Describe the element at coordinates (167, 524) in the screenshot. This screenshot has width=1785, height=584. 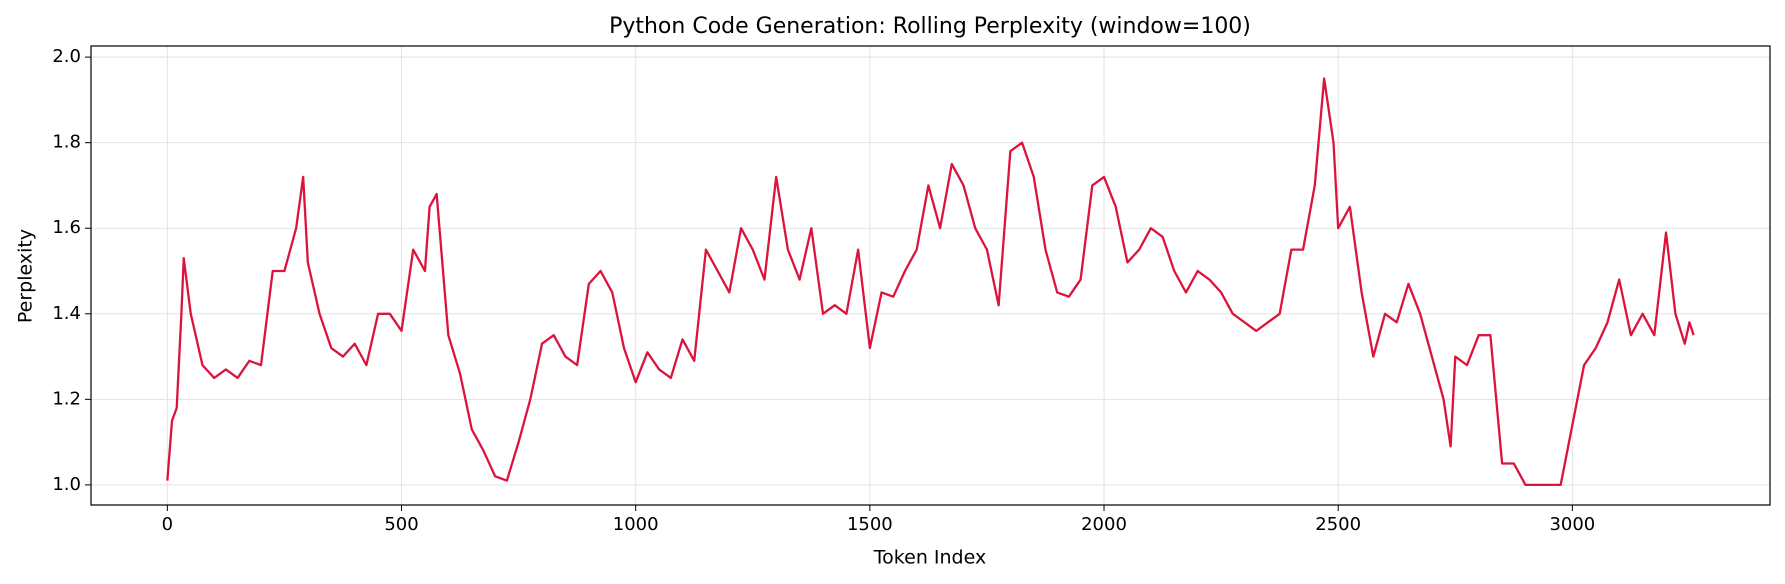
I see `x-tick-label: 0` at that location.